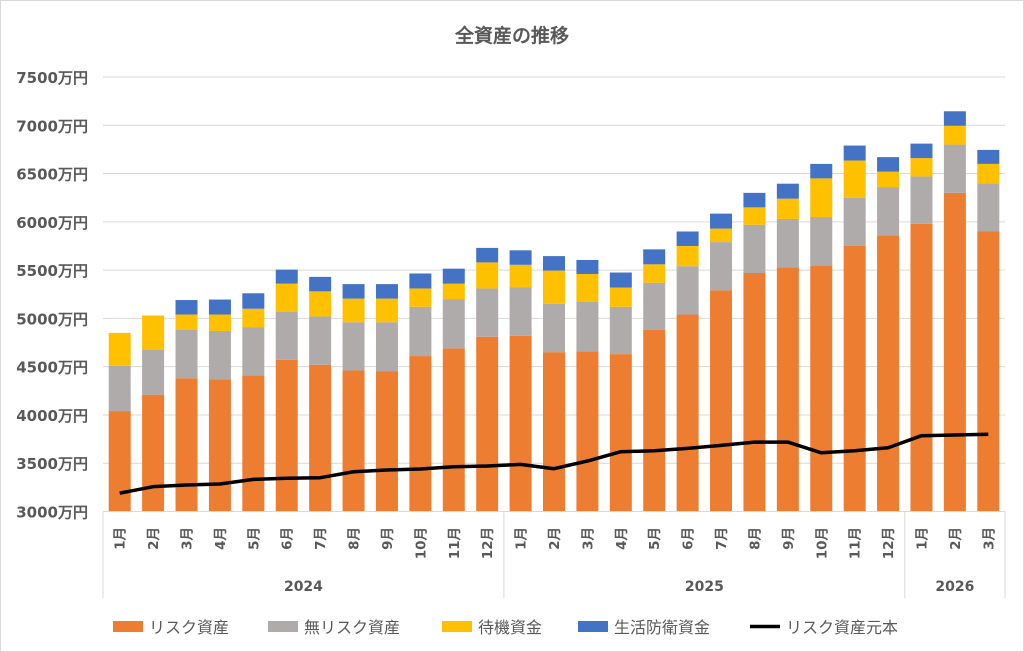 This screenshot has width=1024, height=652. I want to click on legend-label: リスク資産, so click(189, 627).